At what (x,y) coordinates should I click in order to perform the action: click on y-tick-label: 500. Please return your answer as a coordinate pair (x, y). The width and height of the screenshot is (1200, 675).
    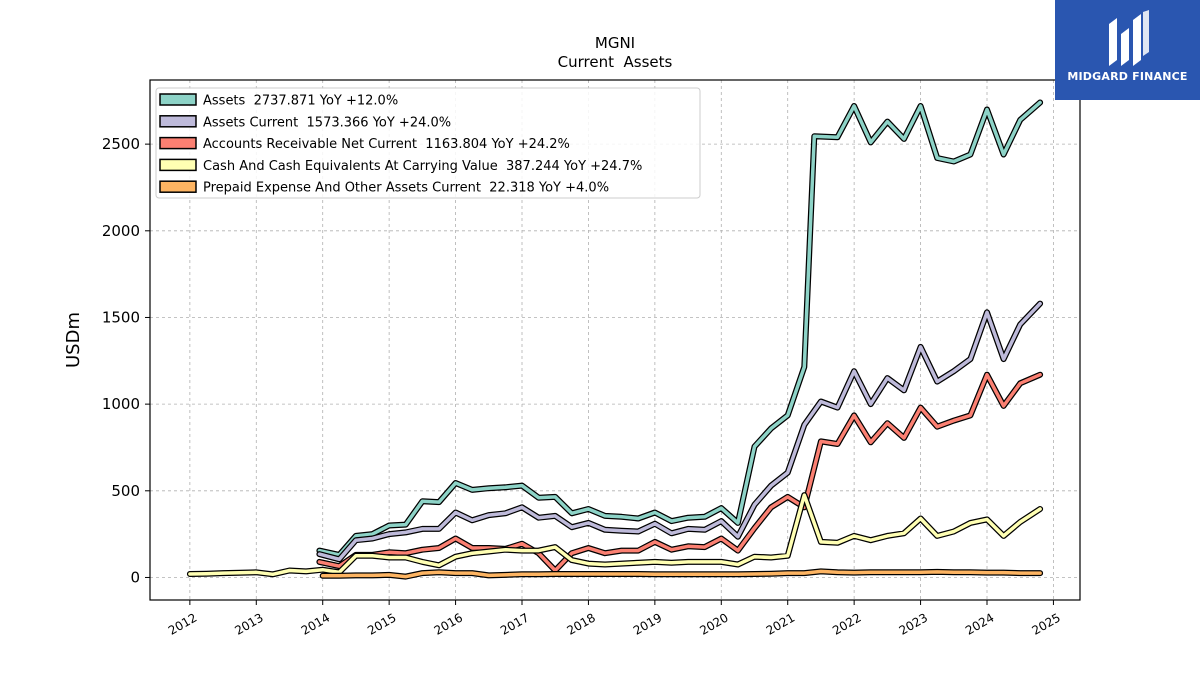
    Looking at the image, I should click on (125, 491).